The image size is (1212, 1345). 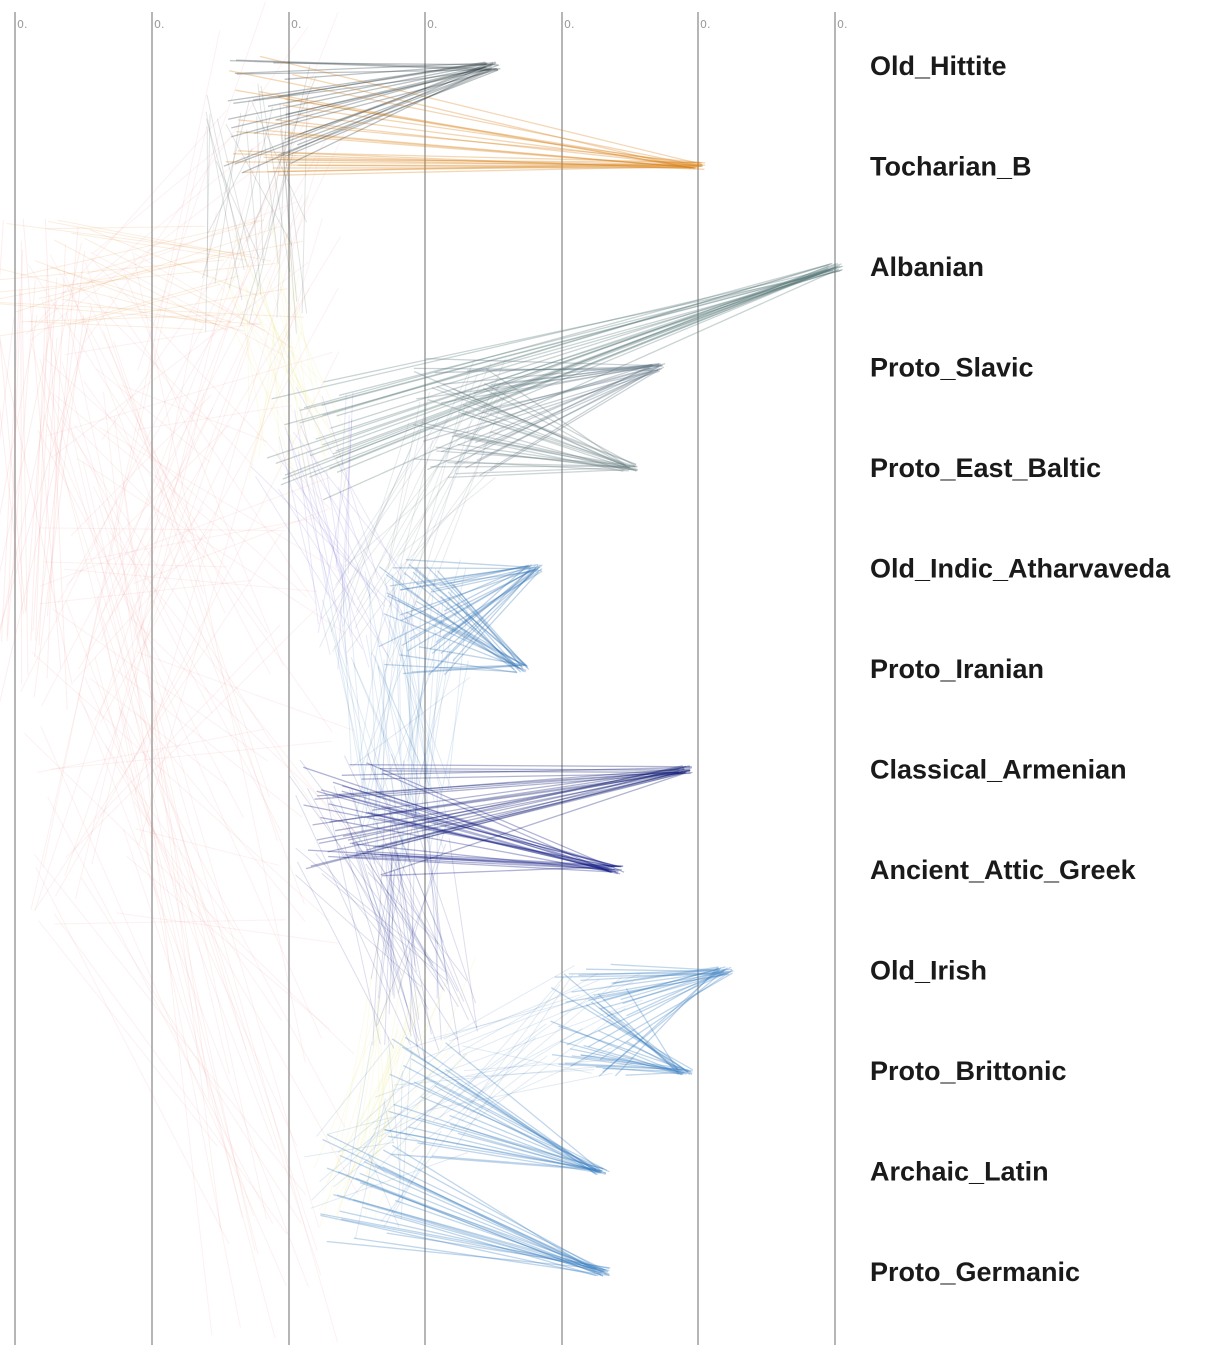 What do you see at coordinates (705, 24) in the screenshot?
I see `axis-tick-label: 0.` at bounding box center [705, 24].